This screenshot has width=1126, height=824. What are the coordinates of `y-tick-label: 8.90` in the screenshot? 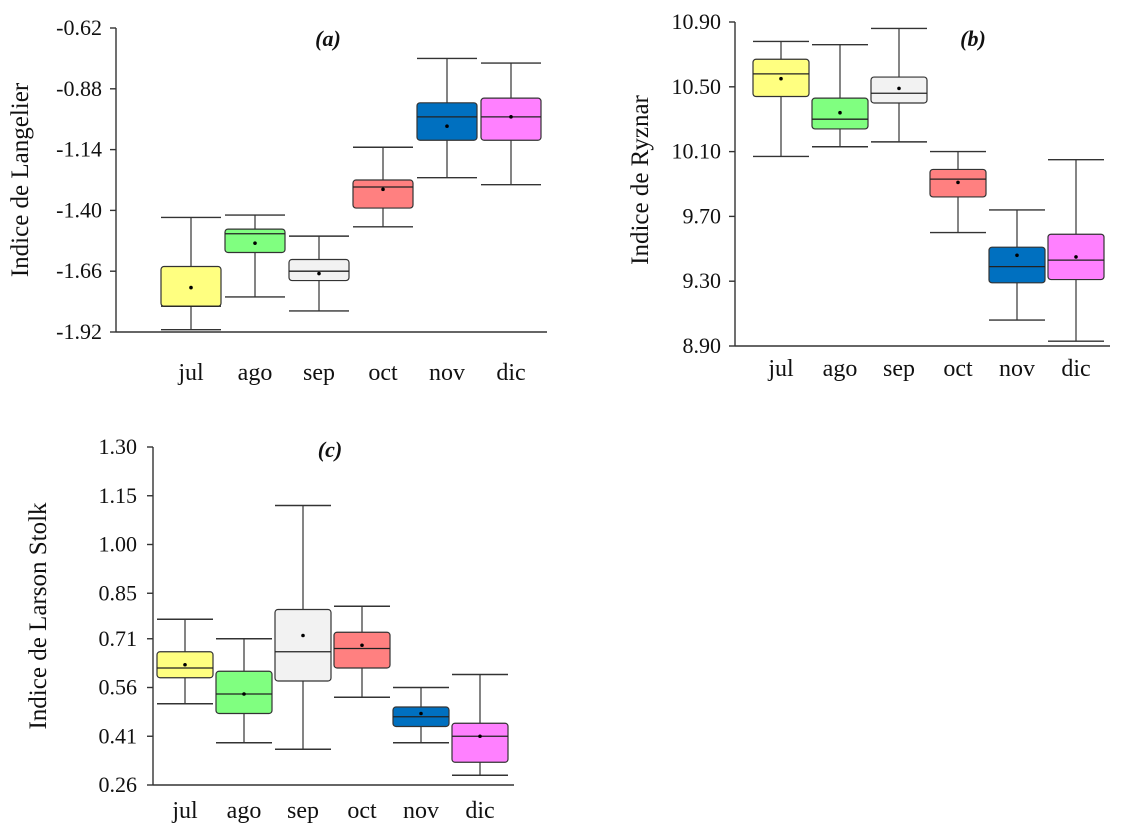 It's located at (702, 345).